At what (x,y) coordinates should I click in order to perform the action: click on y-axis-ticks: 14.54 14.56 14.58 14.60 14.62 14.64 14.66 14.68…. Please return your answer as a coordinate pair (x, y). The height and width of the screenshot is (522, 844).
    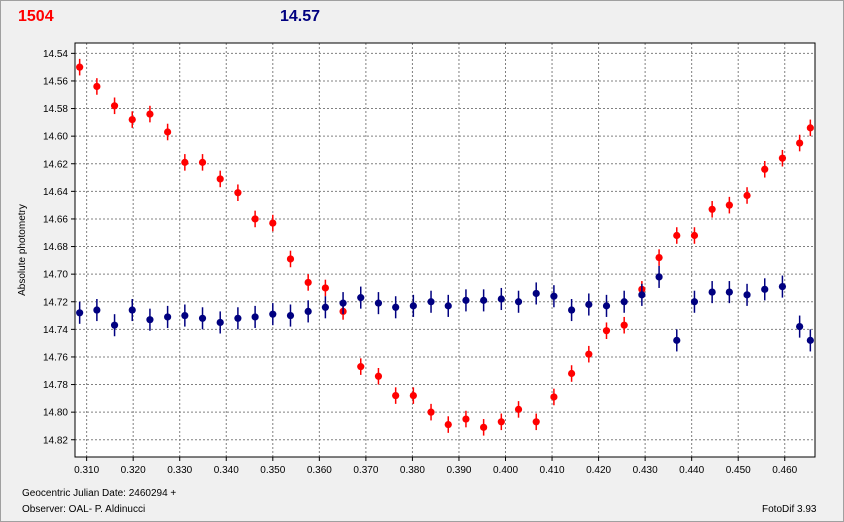
    Looking at the image, I should click on (59, 247).